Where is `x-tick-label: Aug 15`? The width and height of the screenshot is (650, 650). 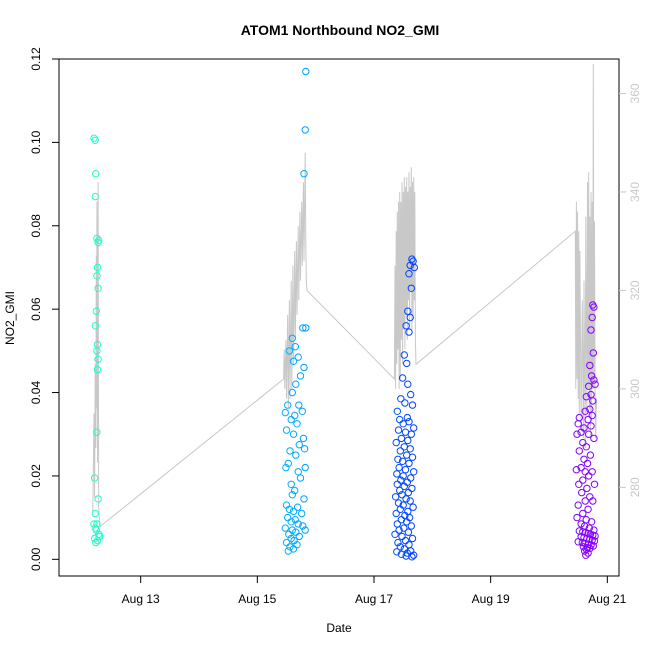 x-tick-label: Aug 15 is located at coordinates (257, 599).